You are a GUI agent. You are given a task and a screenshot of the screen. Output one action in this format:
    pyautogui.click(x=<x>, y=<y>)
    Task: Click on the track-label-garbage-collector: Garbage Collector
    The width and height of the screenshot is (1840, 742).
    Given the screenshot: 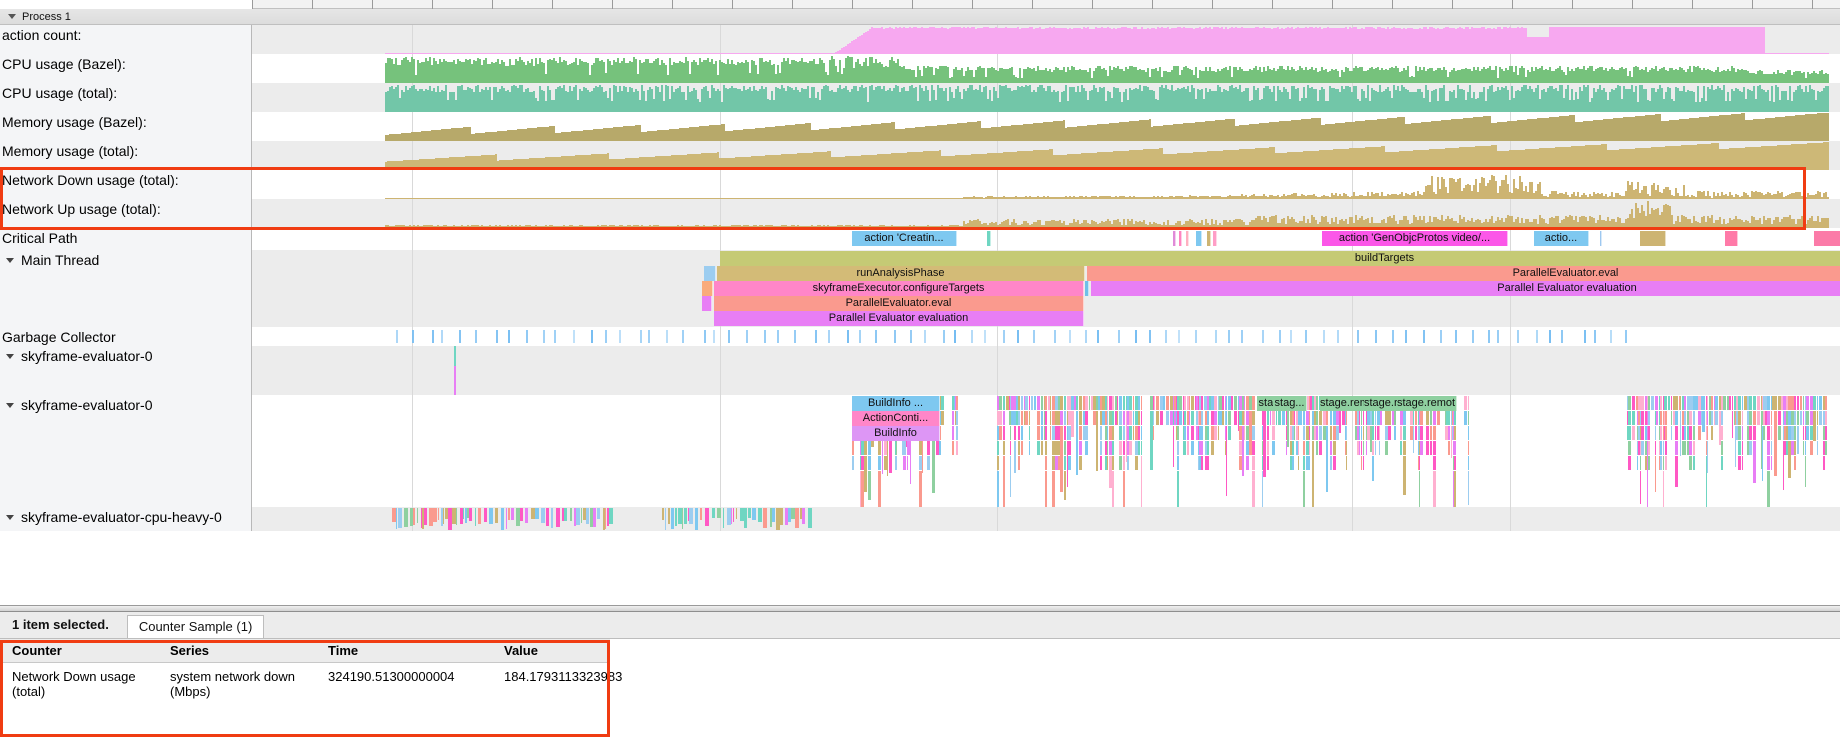 What is the action you would take?
    pyautogui.click(x=126, y=336)
    